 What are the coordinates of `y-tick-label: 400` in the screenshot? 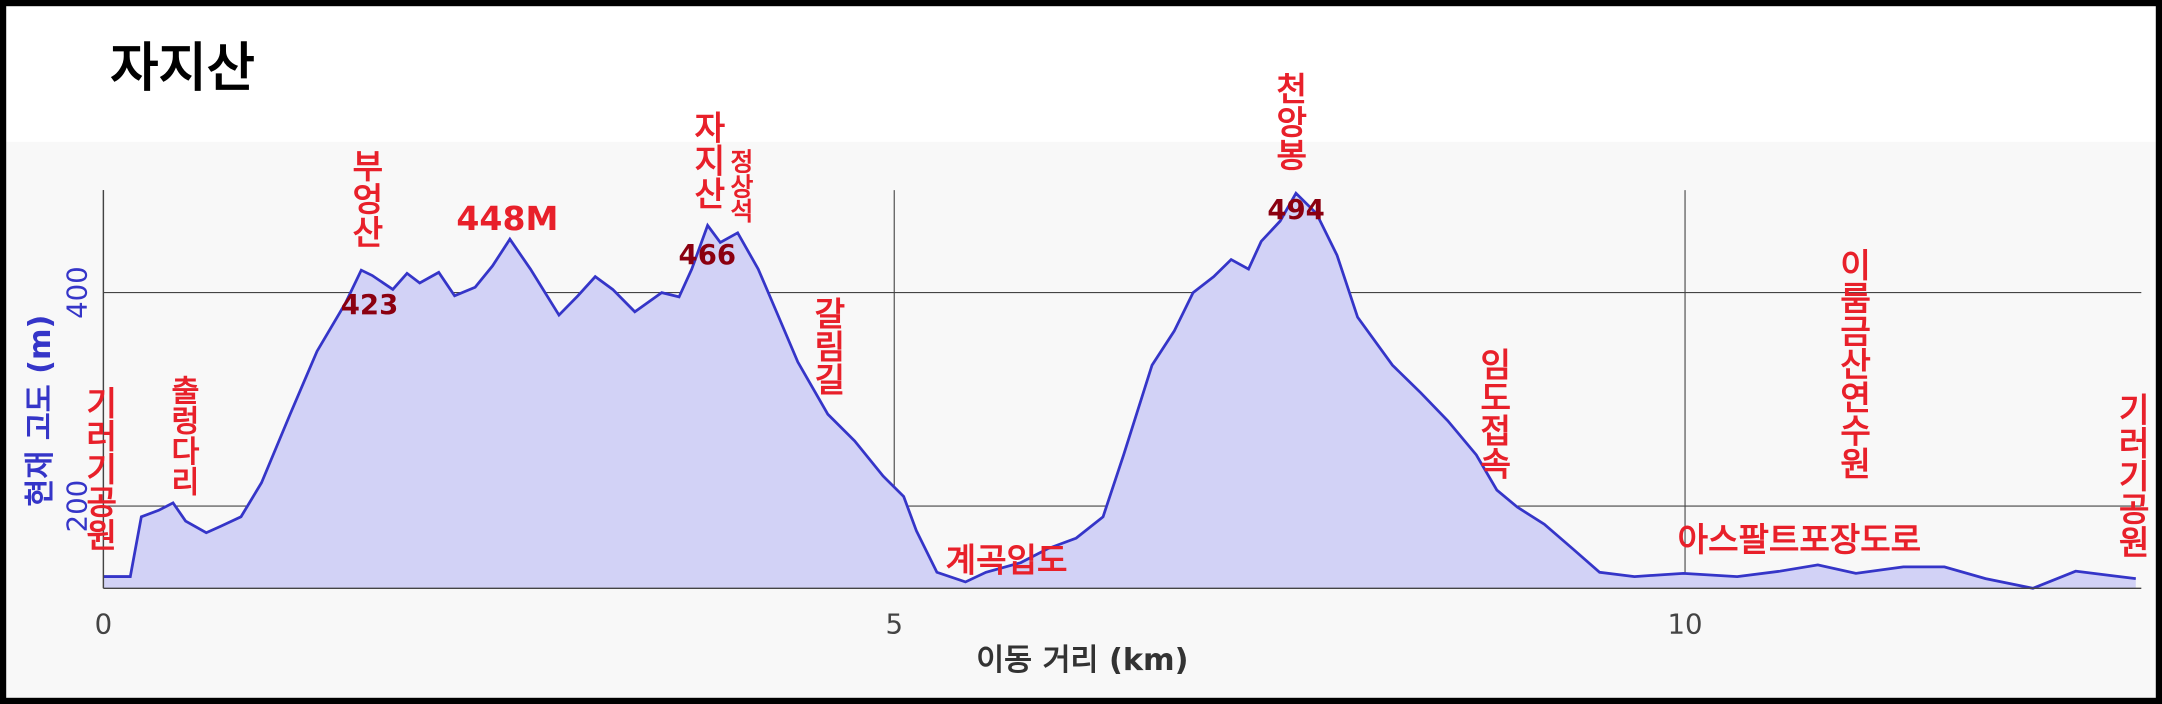 It's located at (78, 292).